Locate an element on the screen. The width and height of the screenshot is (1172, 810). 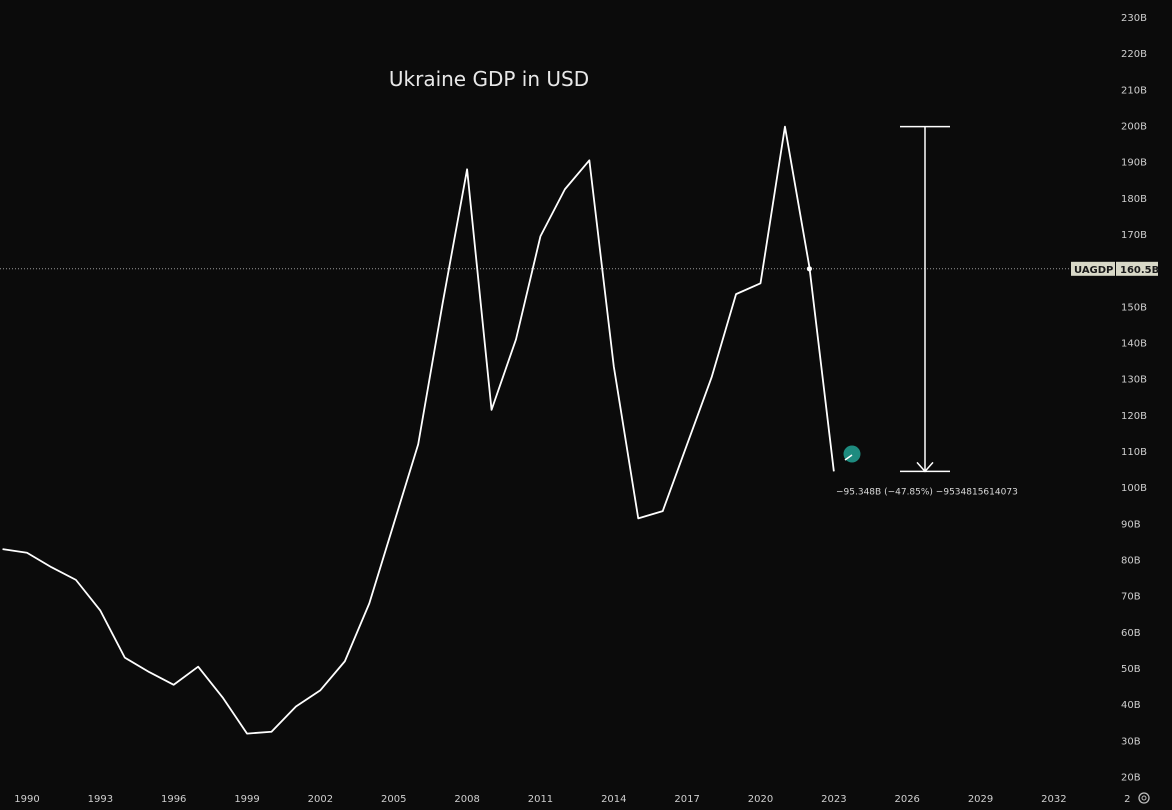
badge-value-bg is located at coordinates (1137, 268).